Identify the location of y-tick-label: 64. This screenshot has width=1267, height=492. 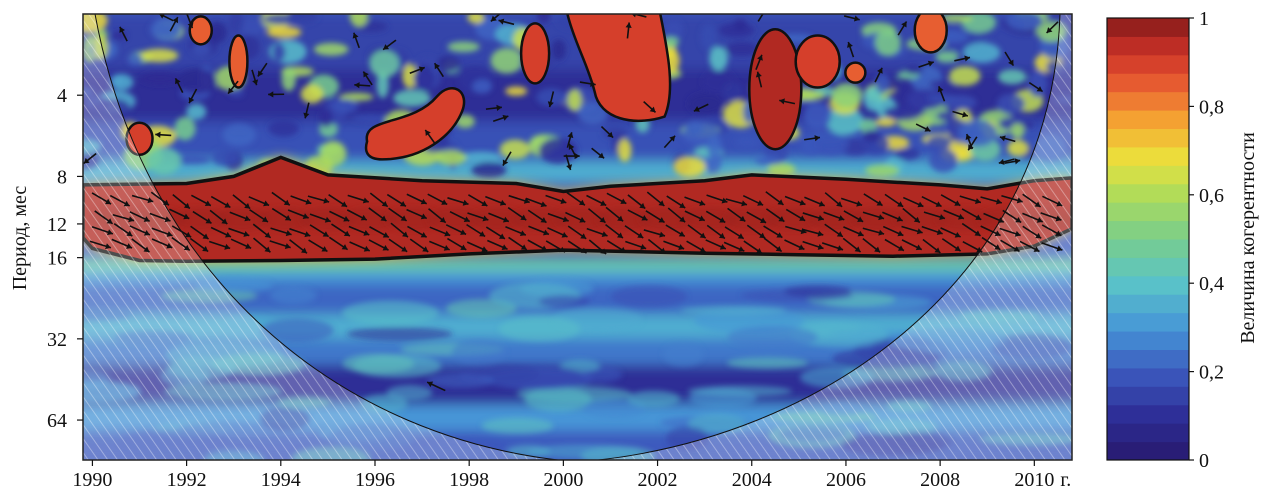
(57, 421).